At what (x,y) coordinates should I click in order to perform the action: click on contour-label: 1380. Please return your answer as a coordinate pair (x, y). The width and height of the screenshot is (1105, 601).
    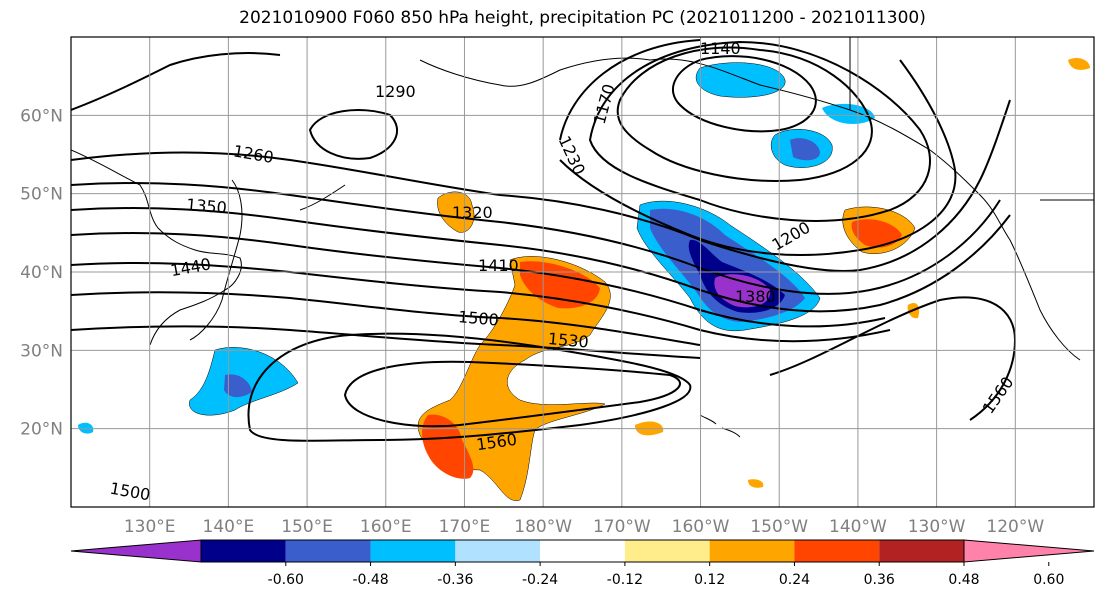
    Looking at the image, I should click on (755, 296).